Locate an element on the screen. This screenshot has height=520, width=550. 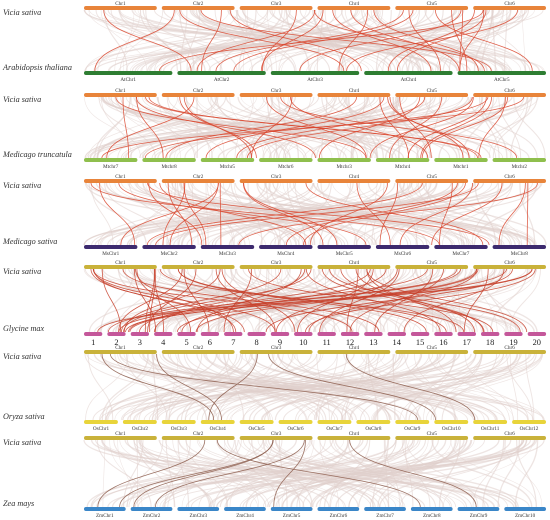
bottom-chromosome-label: 19 is located at coordinates (513, 342).